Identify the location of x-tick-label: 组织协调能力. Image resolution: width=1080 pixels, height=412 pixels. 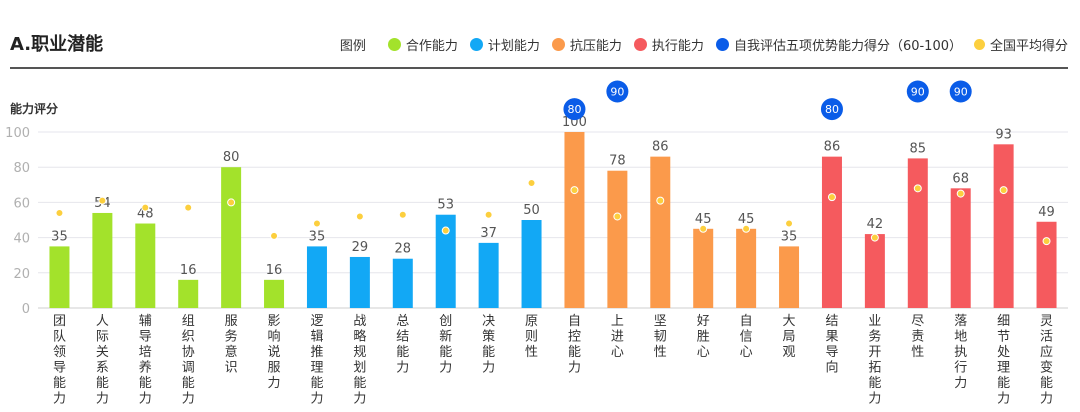
(188, 360).